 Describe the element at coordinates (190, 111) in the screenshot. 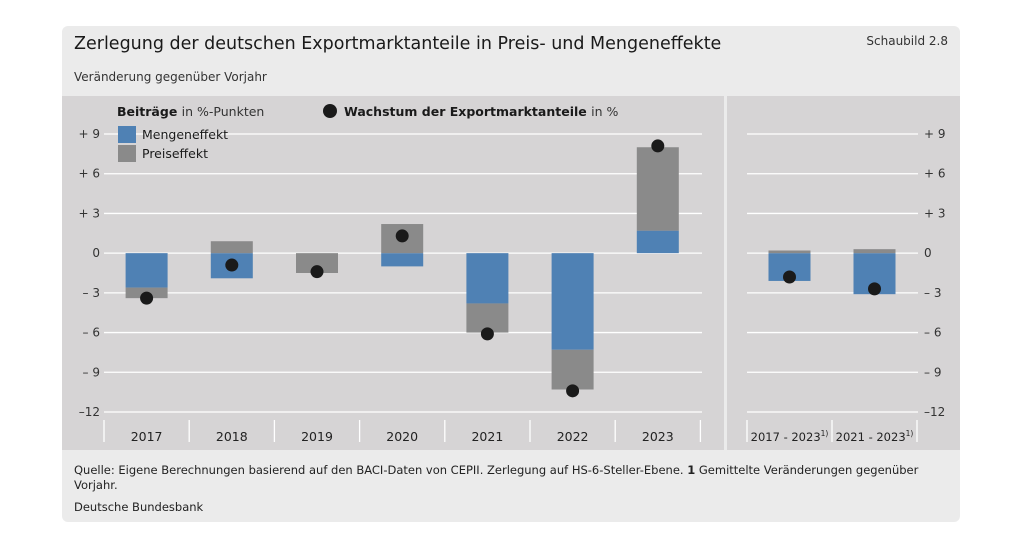

I see `legend-bars-heading: Beiträge in %-Punkten` at that location.